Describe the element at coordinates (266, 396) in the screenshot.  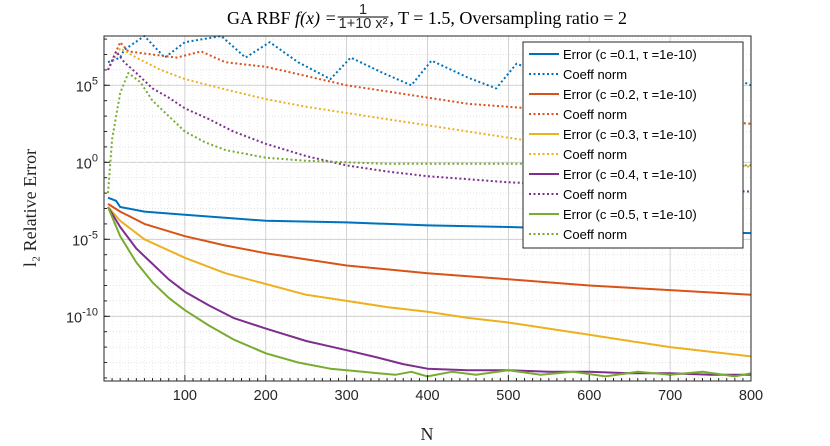
I see `x-tick-label: 200` at that location.